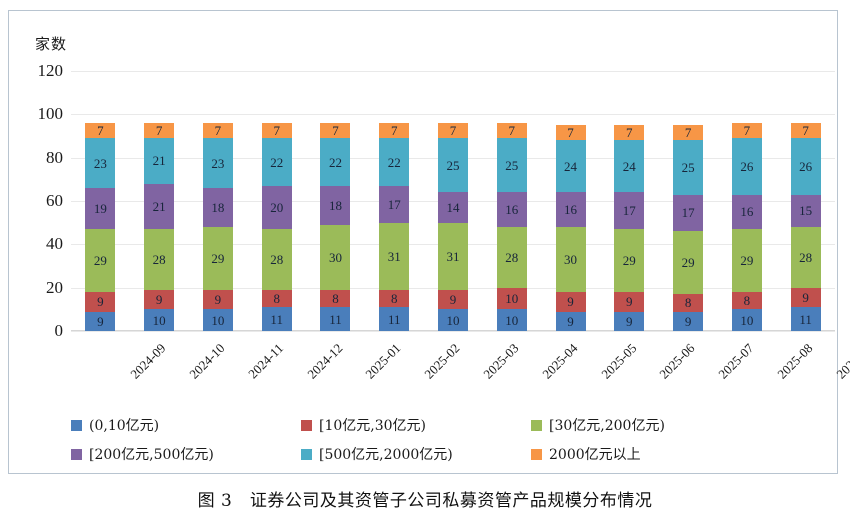 Image resolution: width=850 pixels, height=522 pixels. Describe the element at coordinates (363, 425) in the screenshot. I see `legend-item: [10亿元,30亿元)` at that location.